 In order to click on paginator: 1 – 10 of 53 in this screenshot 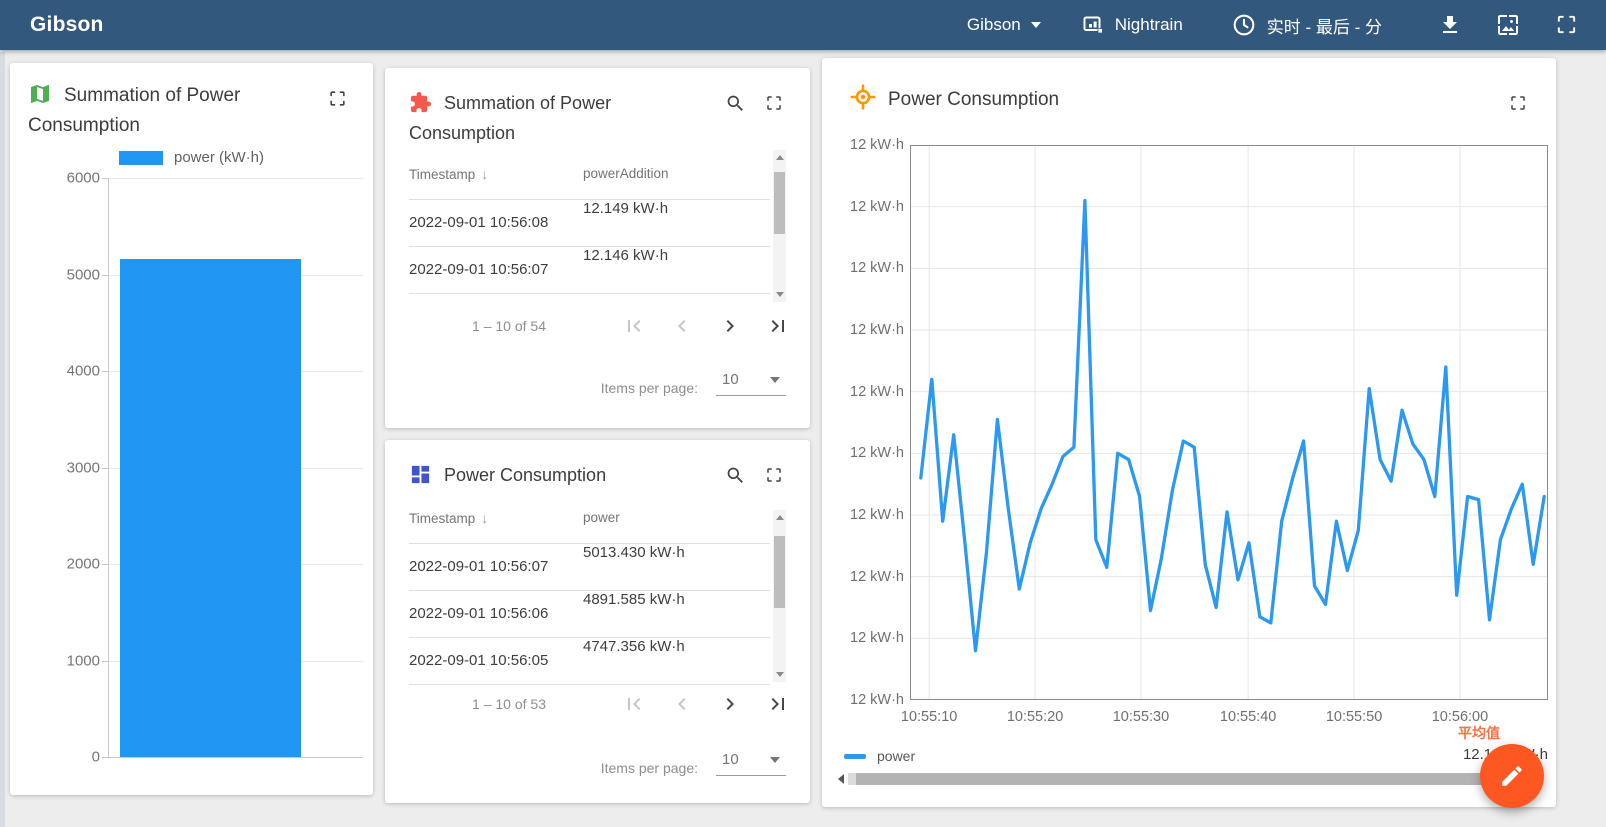, I will do `click(631, 704)`.